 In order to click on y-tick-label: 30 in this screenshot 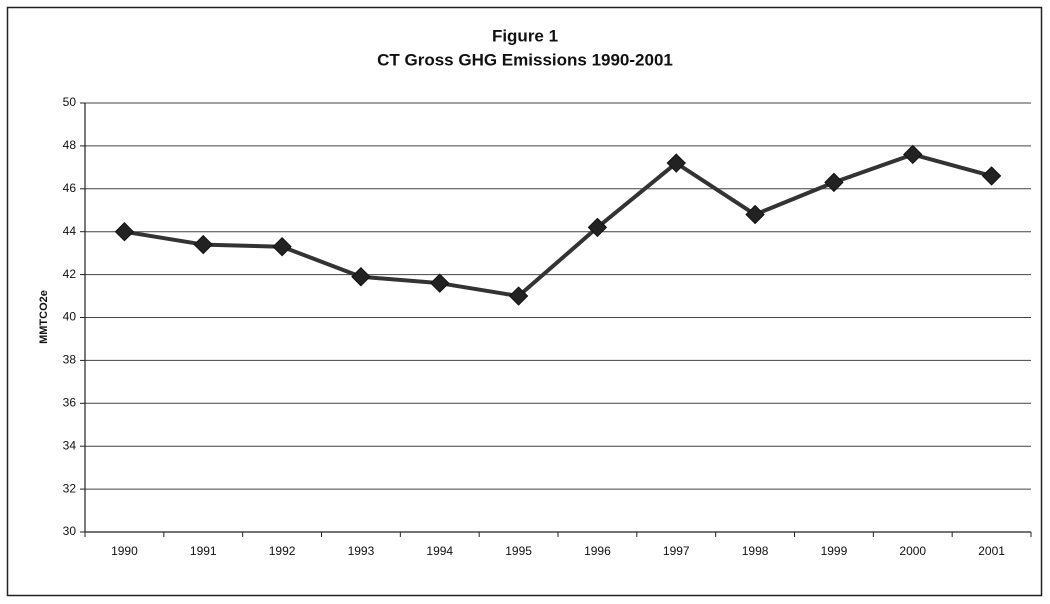, I will do `click(70, 531)`.